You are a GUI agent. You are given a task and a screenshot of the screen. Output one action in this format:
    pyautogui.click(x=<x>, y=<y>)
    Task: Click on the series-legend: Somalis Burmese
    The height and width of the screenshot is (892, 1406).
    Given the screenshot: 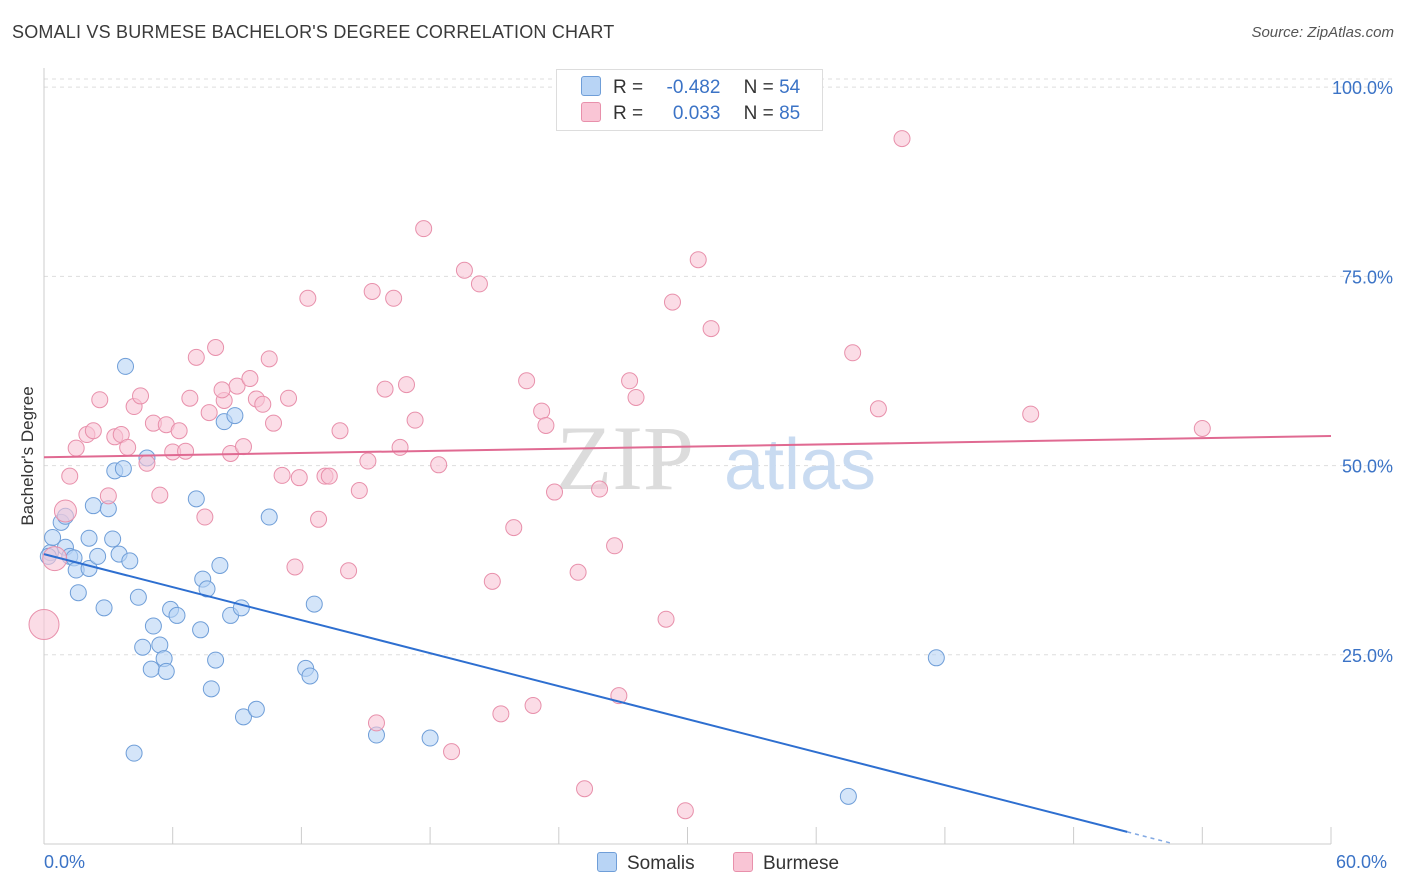 What is the action you would take?
    pyautogui.click(x=703, y=865)
    